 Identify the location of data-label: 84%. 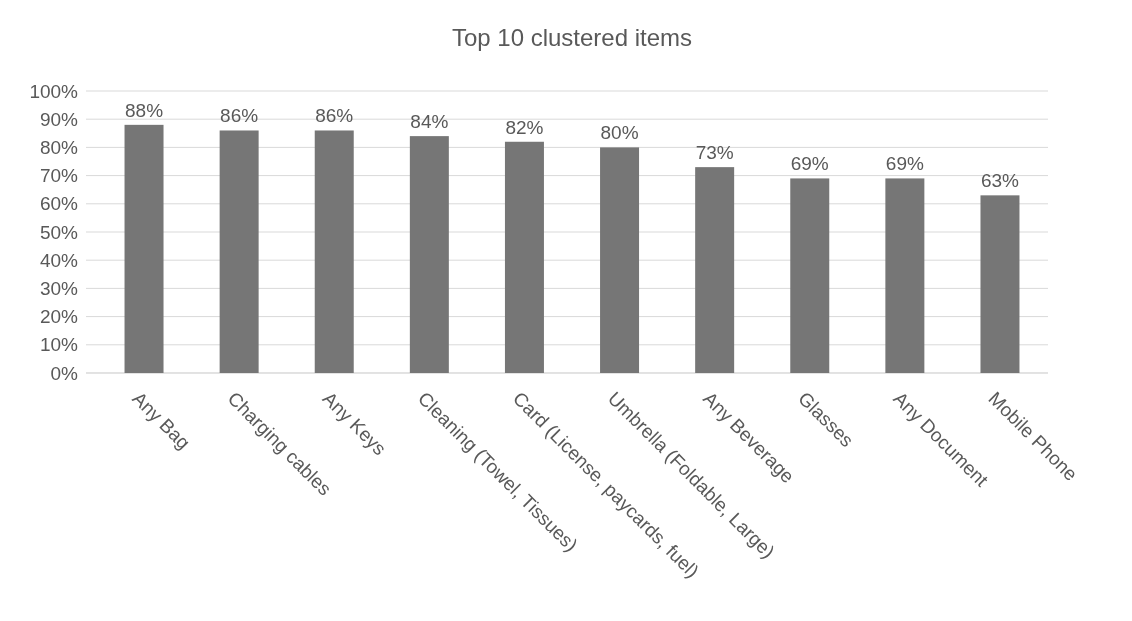
(429, 122).